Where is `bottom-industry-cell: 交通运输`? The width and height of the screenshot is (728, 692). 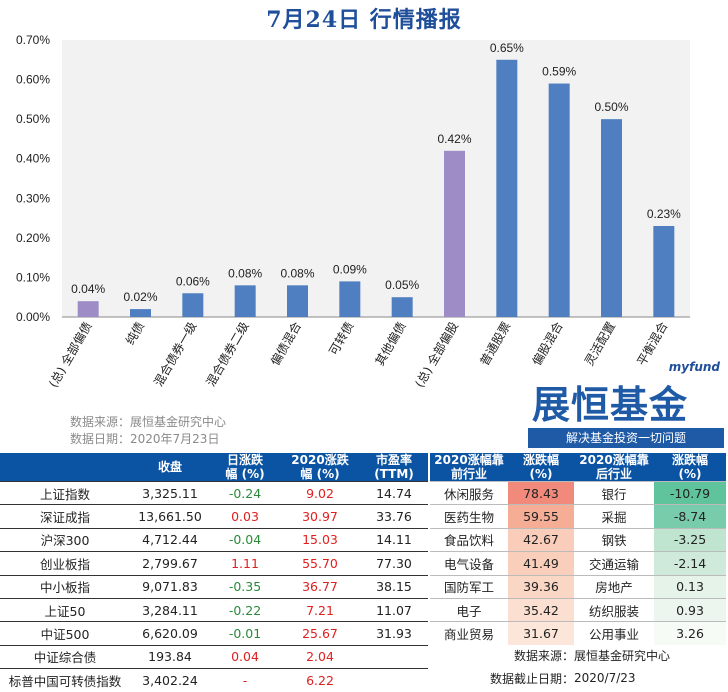 bottom-industry-cell: 交通运输 is located at coordinates (614, 563).